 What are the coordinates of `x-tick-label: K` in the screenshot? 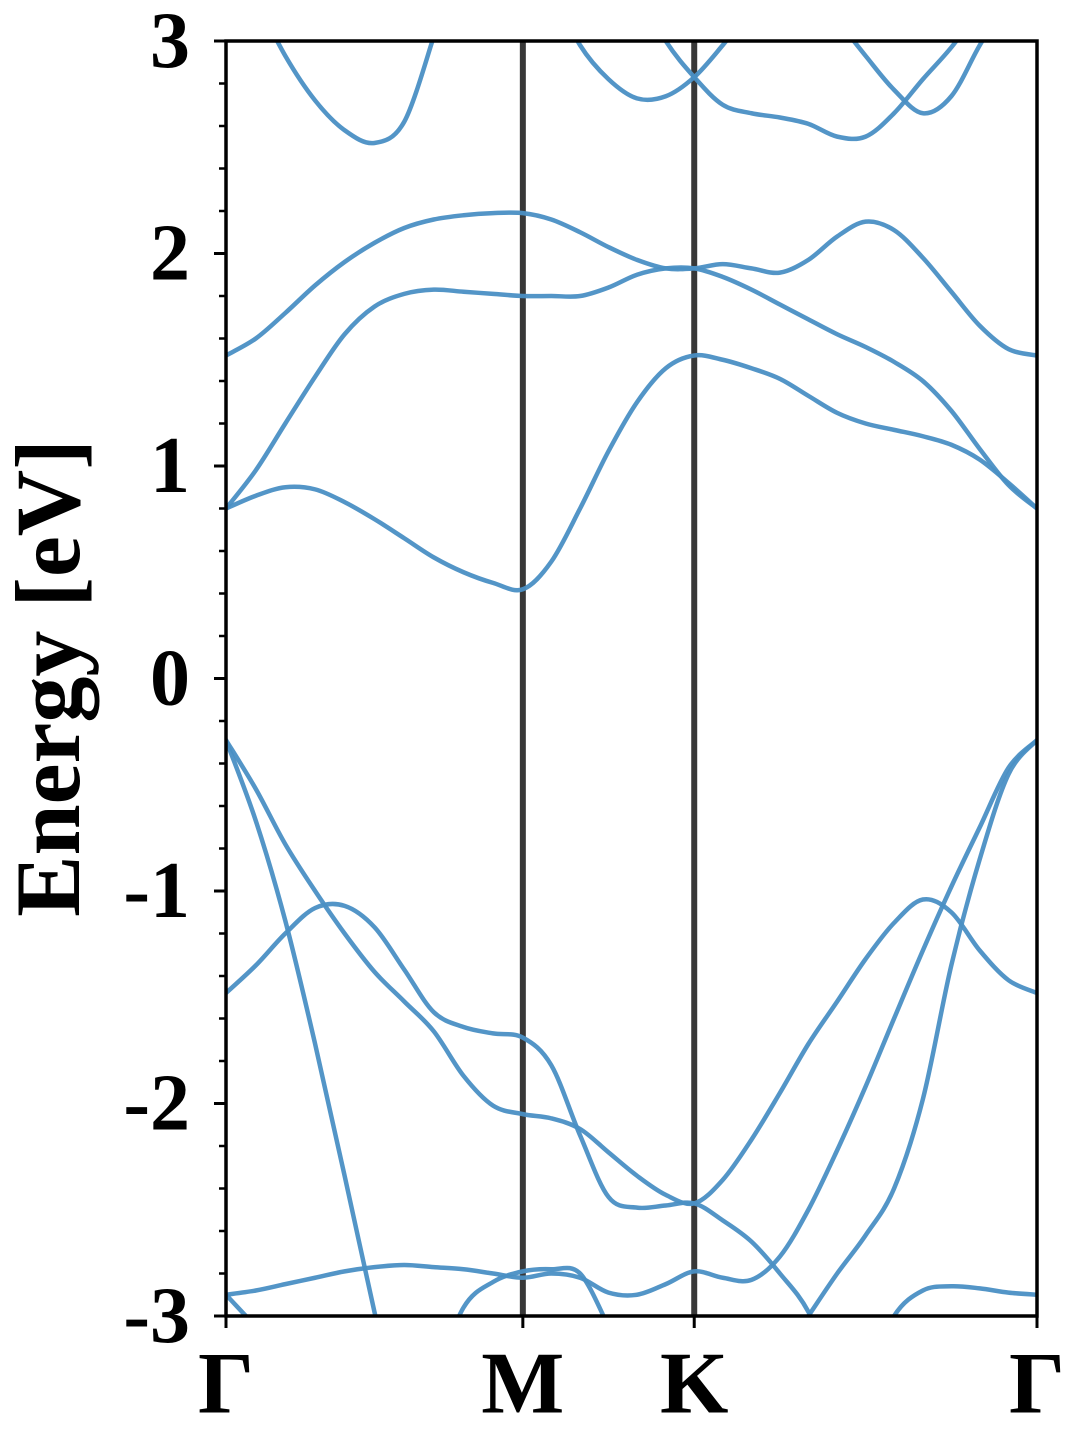 It's located at (694, 1384).